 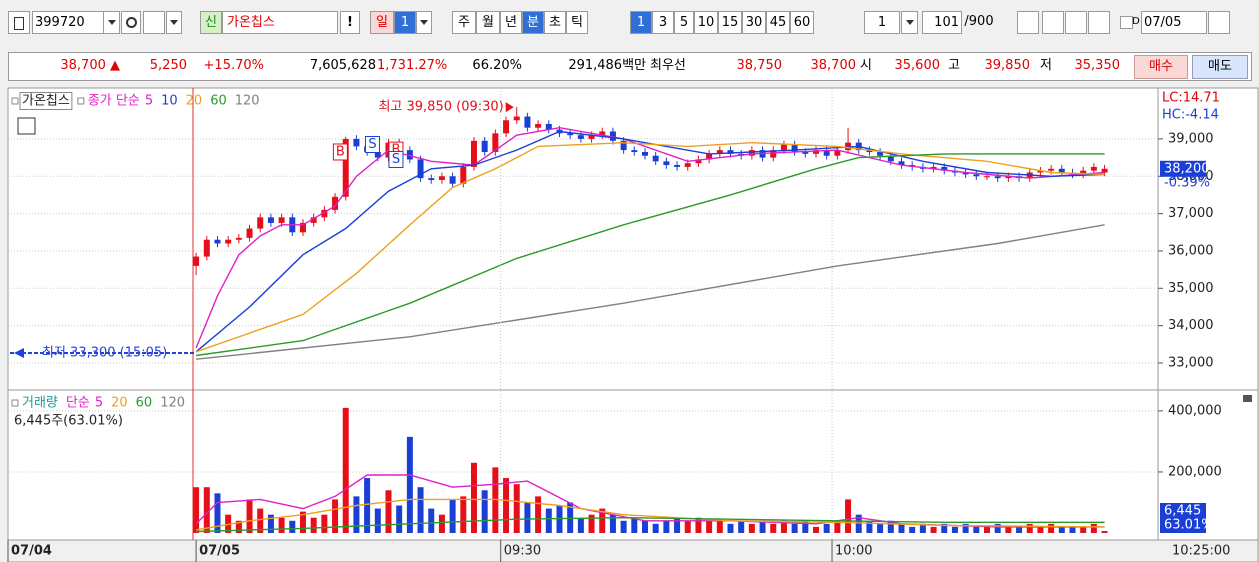 What do you see at coordinates (577, 22) in the screenshot?
I see `tick-button: 틱` at bounding box center [577, 22].